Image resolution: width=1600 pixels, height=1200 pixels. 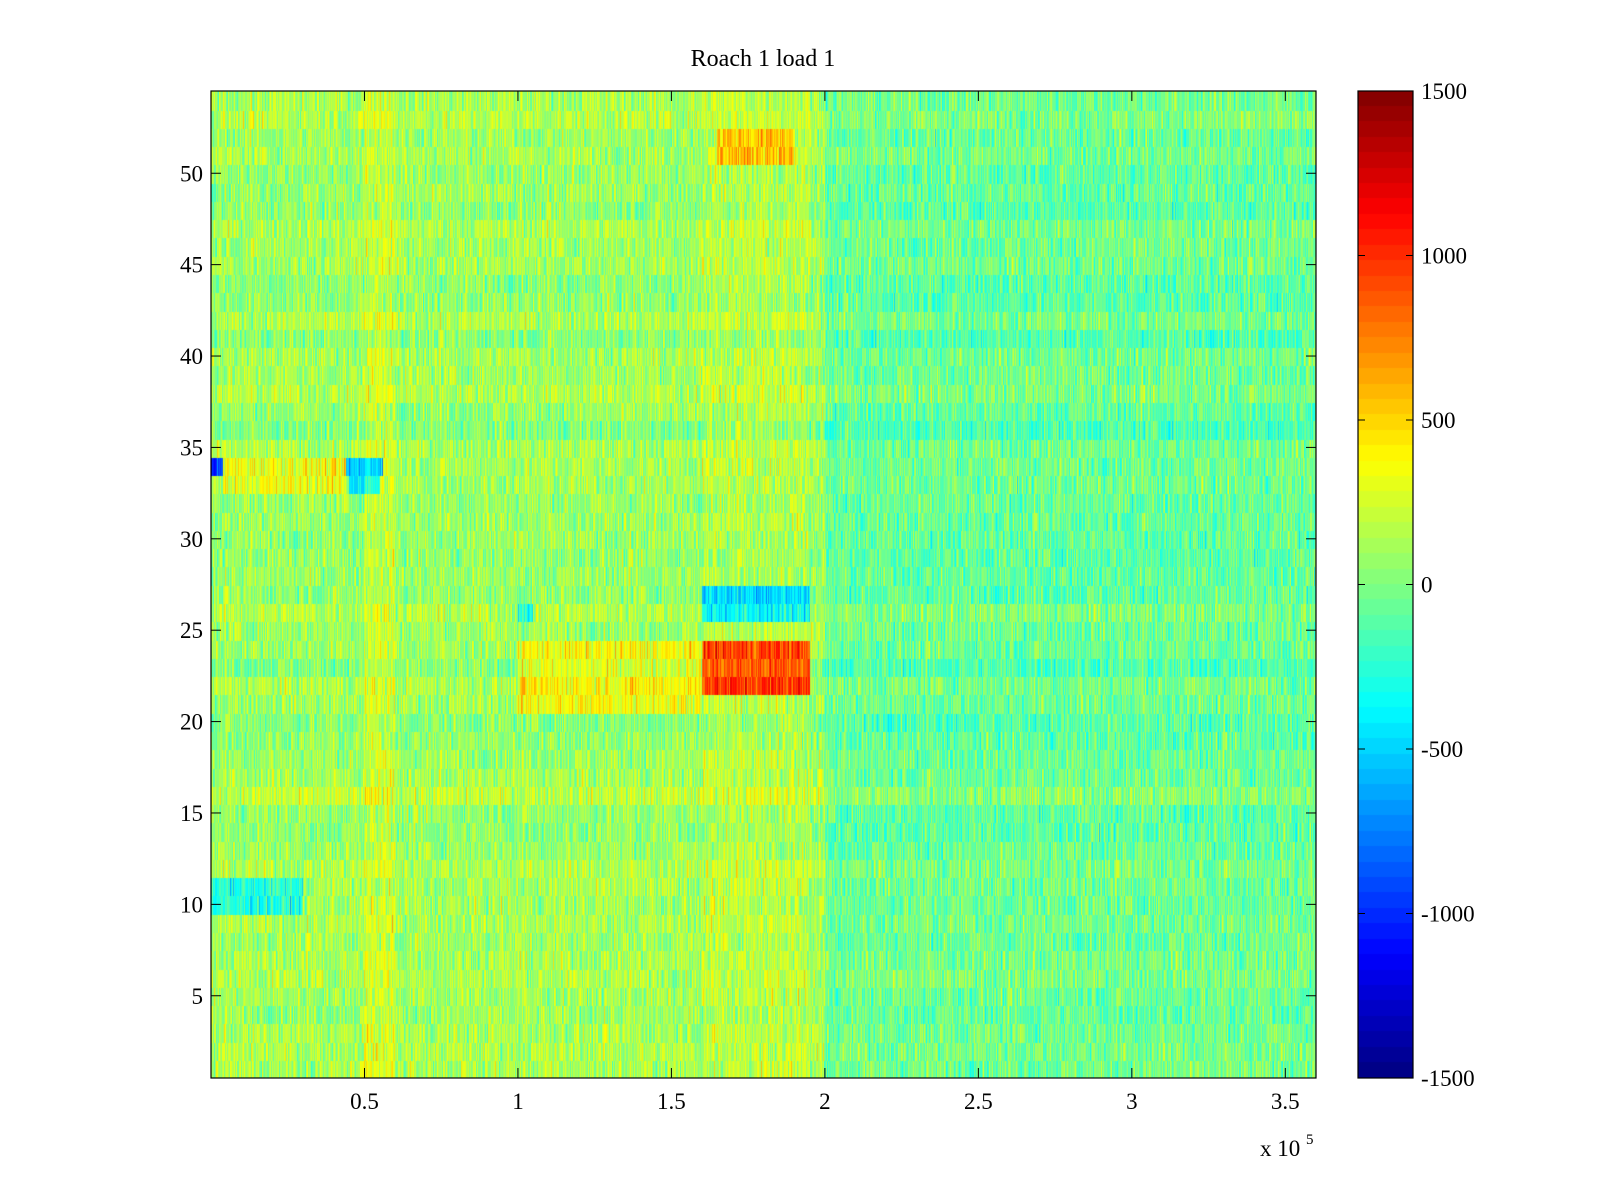 What do you see at coordinates (191, 630) in the screenshot?
I see `y-tick-label: 25` at bounding box center [191, 630].